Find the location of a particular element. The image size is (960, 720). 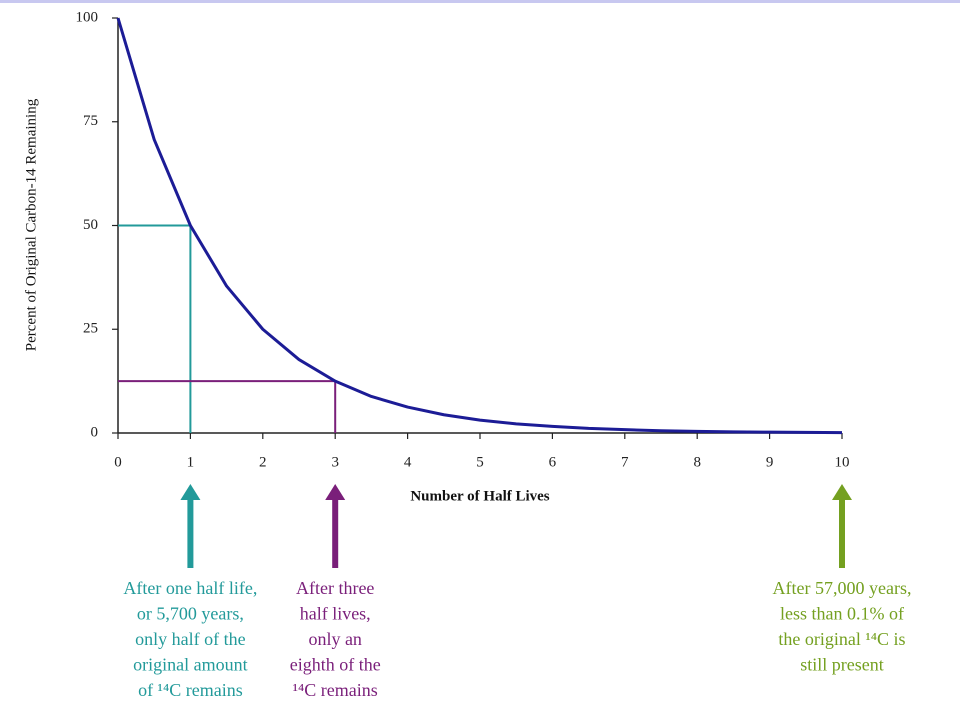

y-tick-label: 25 is located at coordinates (90, 329).